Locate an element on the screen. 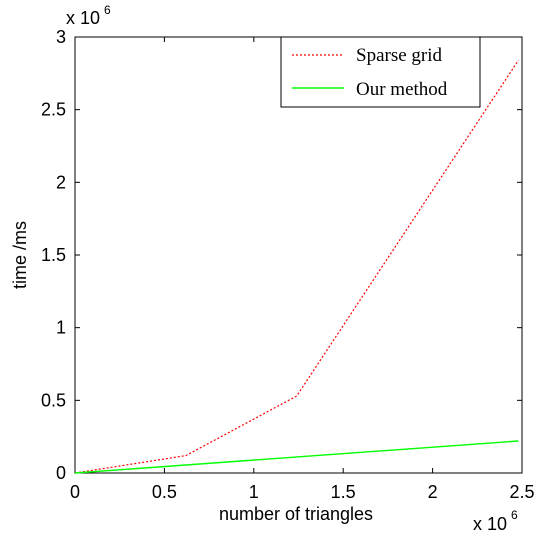 The image size is (550, 544). y-multiplier-exponent: 6 is located at coordinates (107, 10).